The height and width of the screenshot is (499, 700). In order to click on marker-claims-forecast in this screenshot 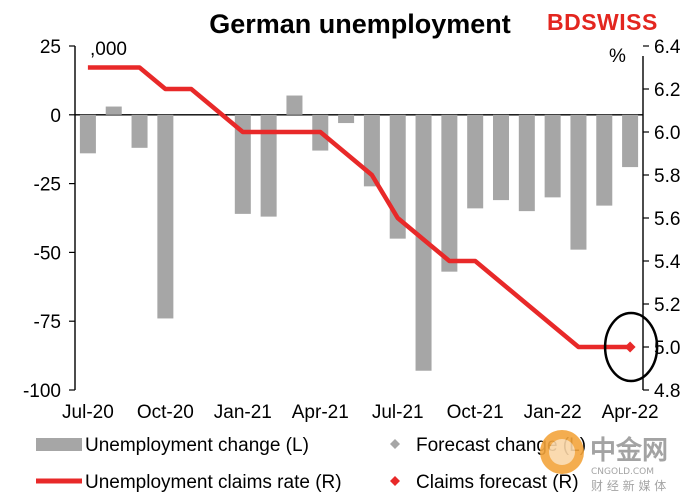, I will do `click(630, 347)`.